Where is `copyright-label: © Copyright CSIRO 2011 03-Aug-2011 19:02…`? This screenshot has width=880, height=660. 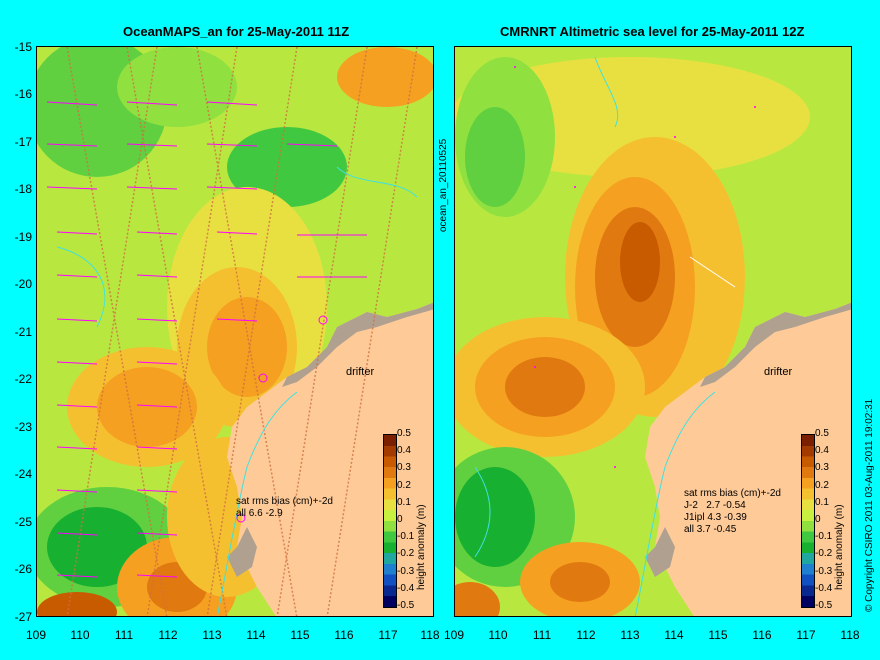 copyright-label: © Copyright CSIRO 2011 03-Aug-2011 19:02… is located at coordinates (869, 505).